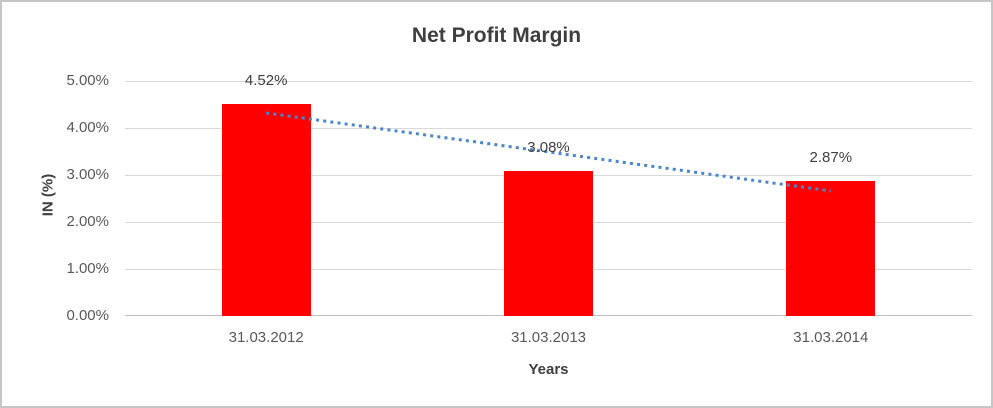 The image size is (993, 408). I want to click on bar-31.03.2014, so click(831, 248).